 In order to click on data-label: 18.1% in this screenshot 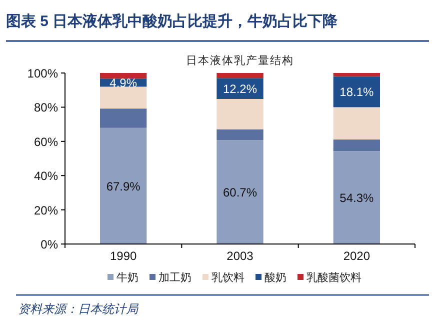, I will do `click(357, 92)`.